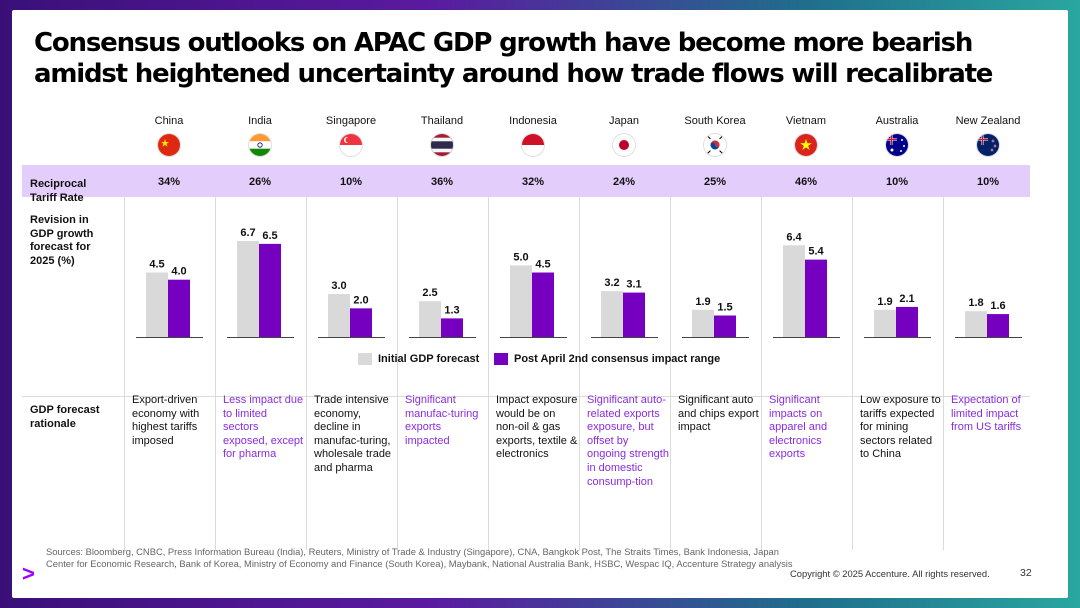 This screenshot has height=608, width=1080. I want to click on bar-post-japan, so click(634, 314).